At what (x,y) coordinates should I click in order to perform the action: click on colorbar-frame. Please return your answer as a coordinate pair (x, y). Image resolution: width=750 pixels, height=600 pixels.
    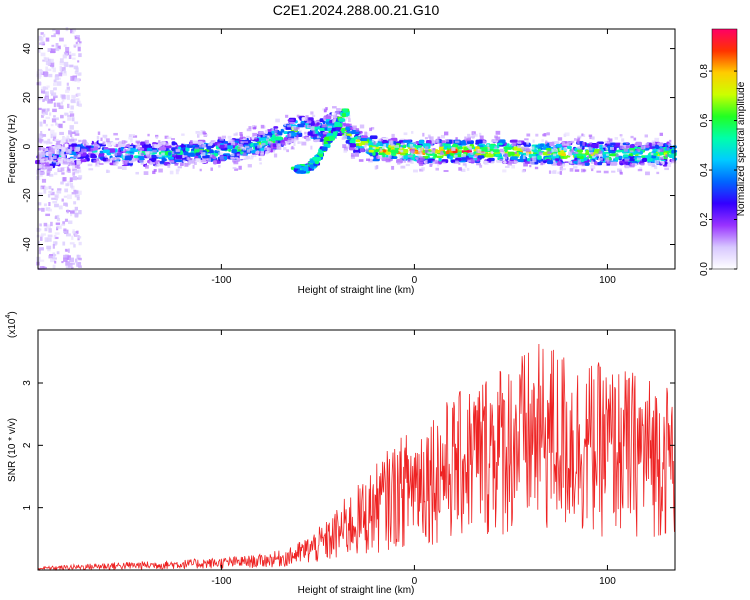
    Looking at the image, I should click on (724, 149).